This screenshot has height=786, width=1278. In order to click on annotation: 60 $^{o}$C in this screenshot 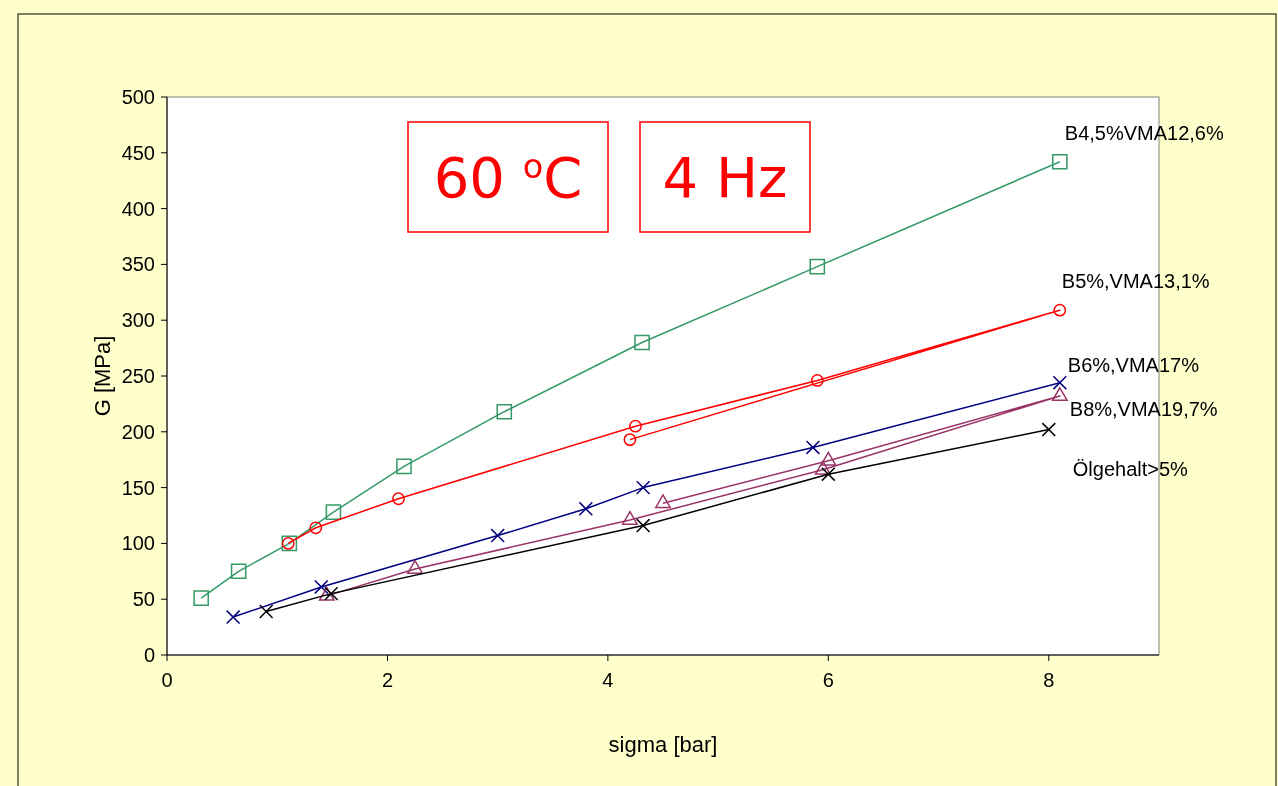, I will do `click(508, 177)`.